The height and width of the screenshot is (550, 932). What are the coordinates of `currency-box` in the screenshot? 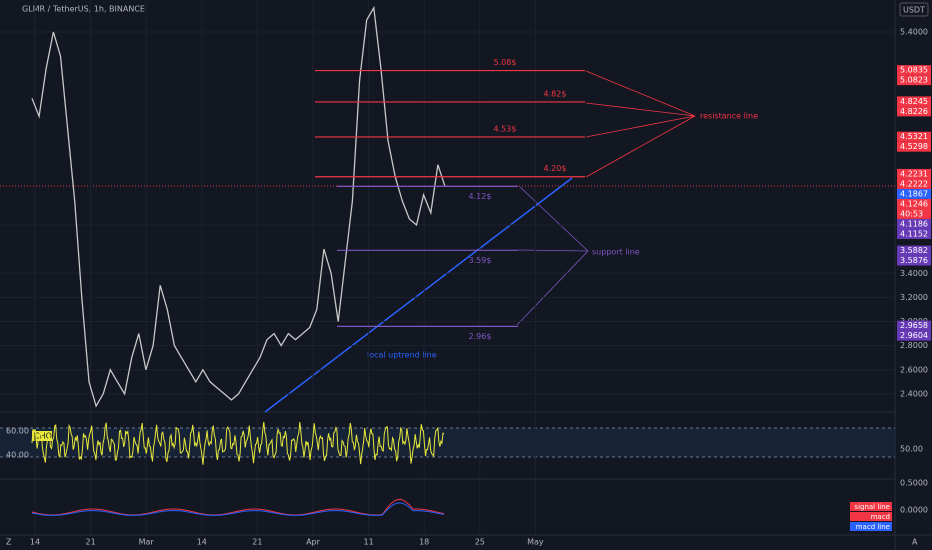 It's located at (914, 9).